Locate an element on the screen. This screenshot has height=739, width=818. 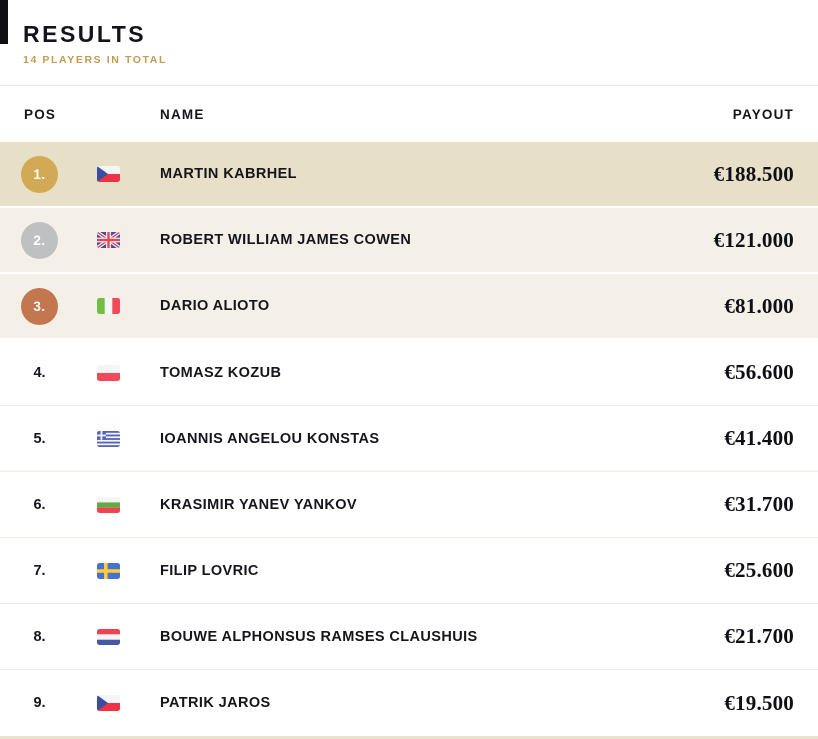
player-name: IOANNIS ANGELOU KONSTAS is located at coordinates (270, 438).